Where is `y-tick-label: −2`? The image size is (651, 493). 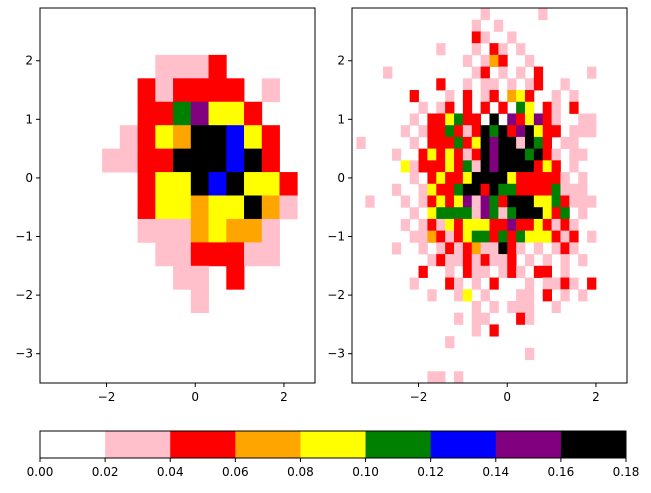 y-tick-label: −2 is located at coordinates (336, 295).